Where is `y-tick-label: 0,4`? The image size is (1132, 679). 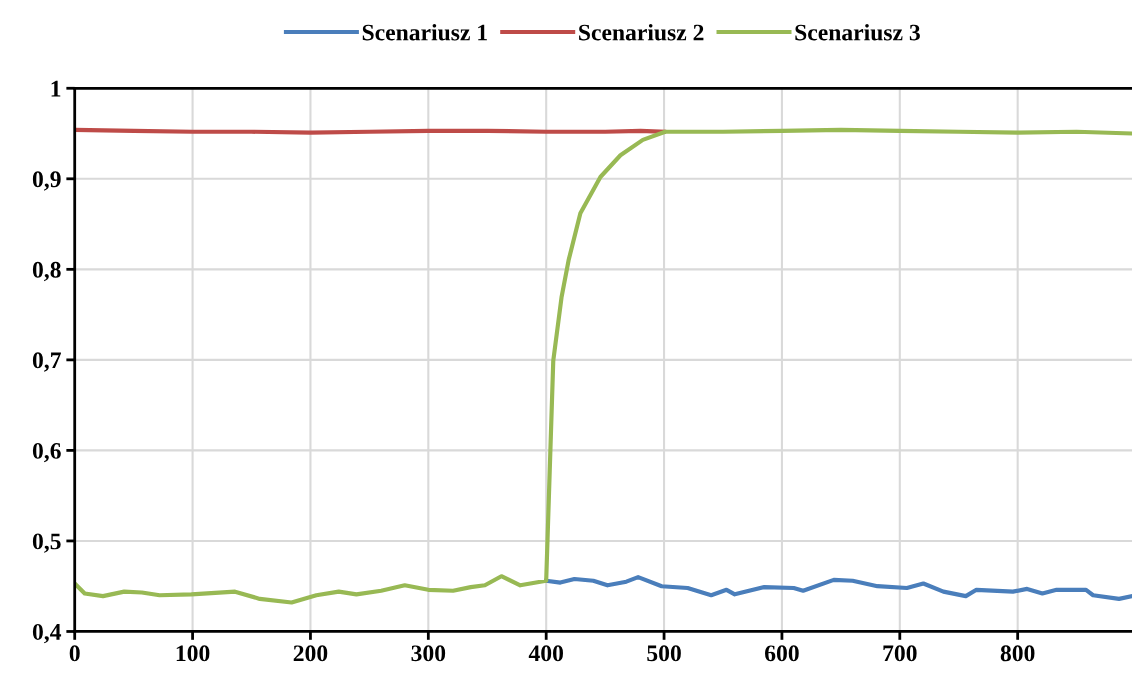
y-tick-label: 0,4 is located at coordinates (47, 633).